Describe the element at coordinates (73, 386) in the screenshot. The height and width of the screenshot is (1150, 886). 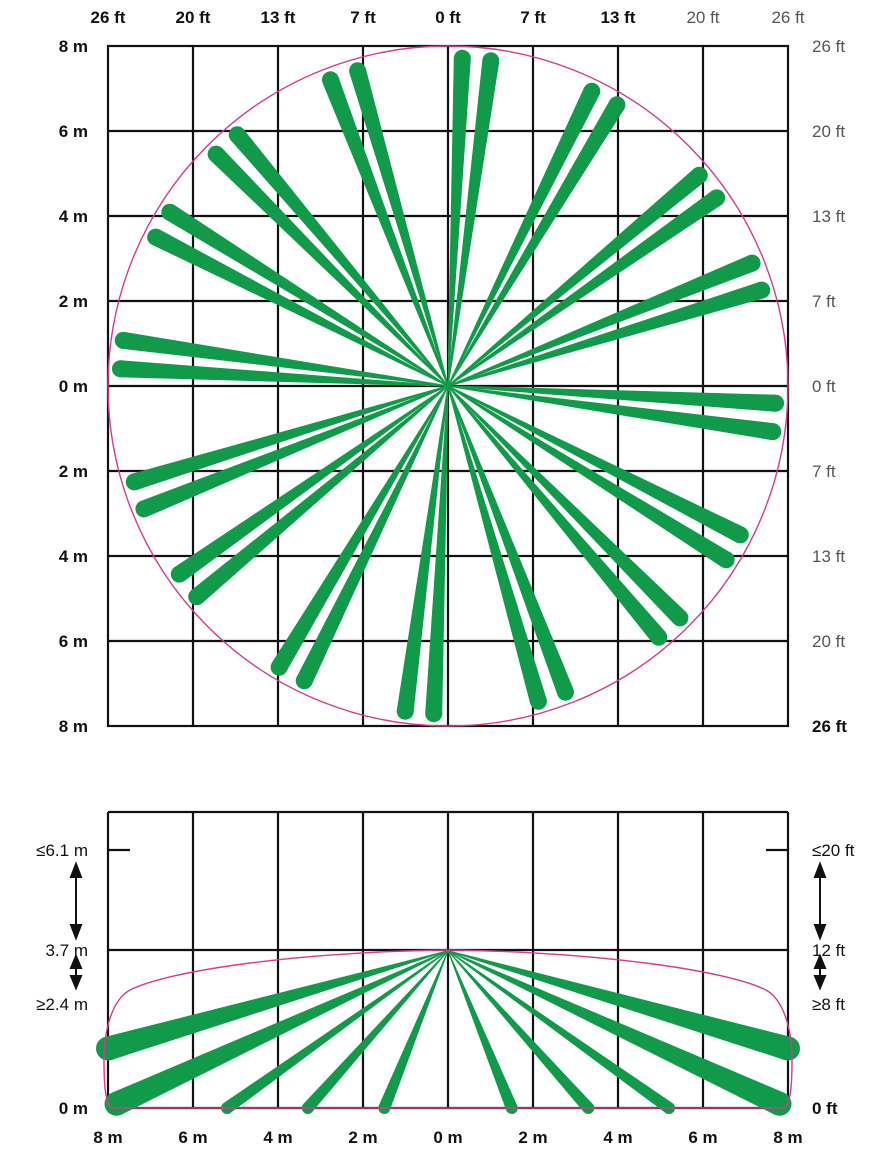
I see `left-axis-label: 0 m` at that location.